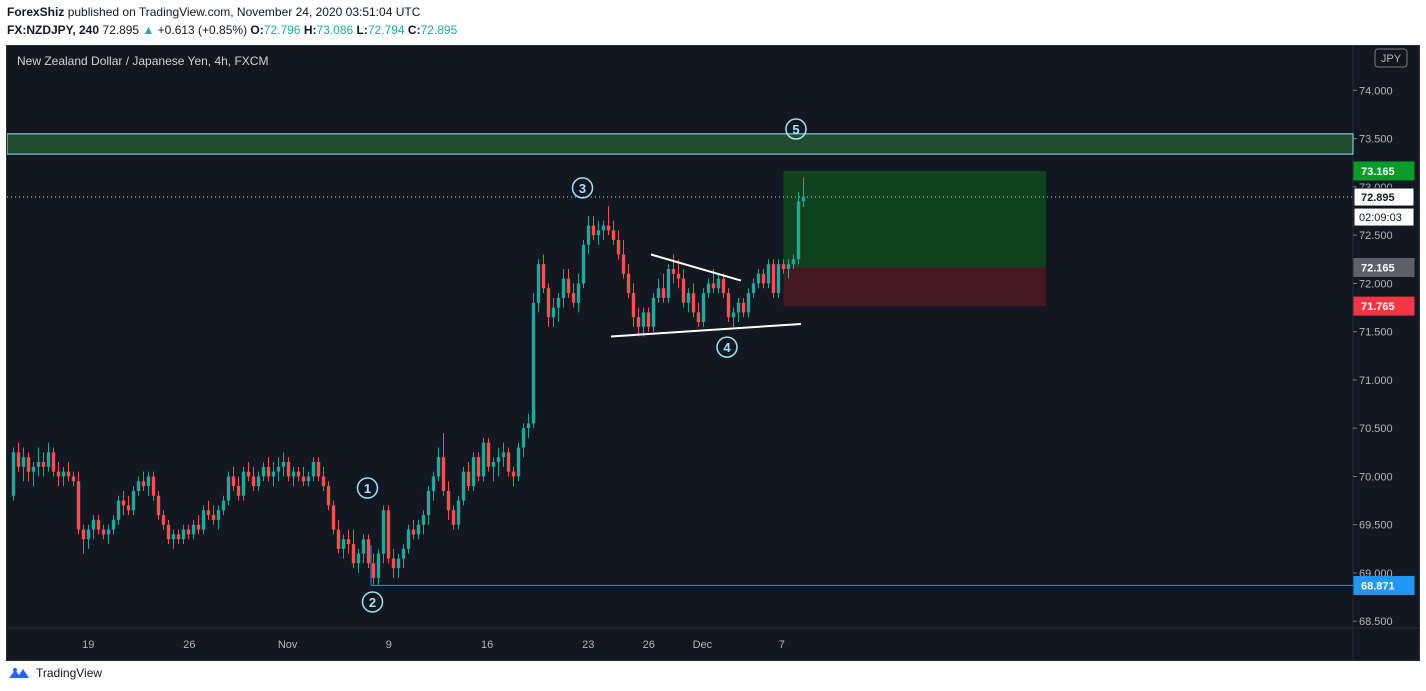  What do you see at coordinates (1376, 622) in the screenshot?
I see `y-tick-label: 68.500` at bounding box center [1376, 622].